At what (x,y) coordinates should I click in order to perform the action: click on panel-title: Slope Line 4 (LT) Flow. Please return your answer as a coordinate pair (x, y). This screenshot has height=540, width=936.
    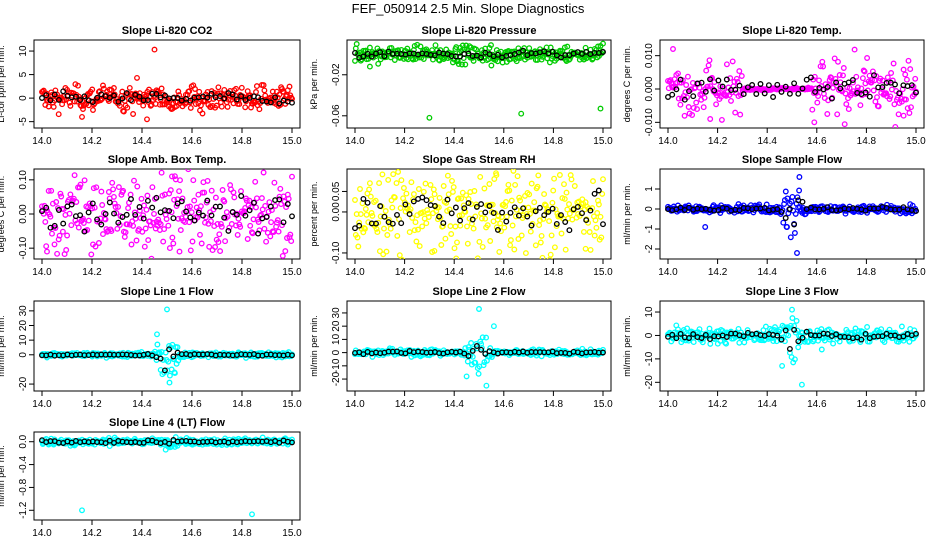
    Looking at the image, I should click on (167, 423).